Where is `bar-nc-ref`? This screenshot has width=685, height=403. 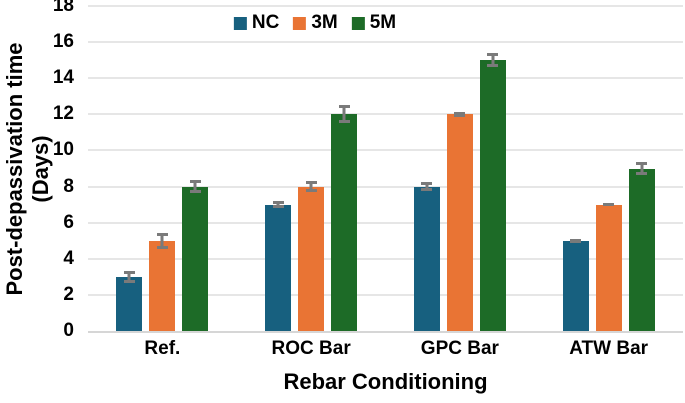
bar-nc-ref is located at coordinates (129, 303).